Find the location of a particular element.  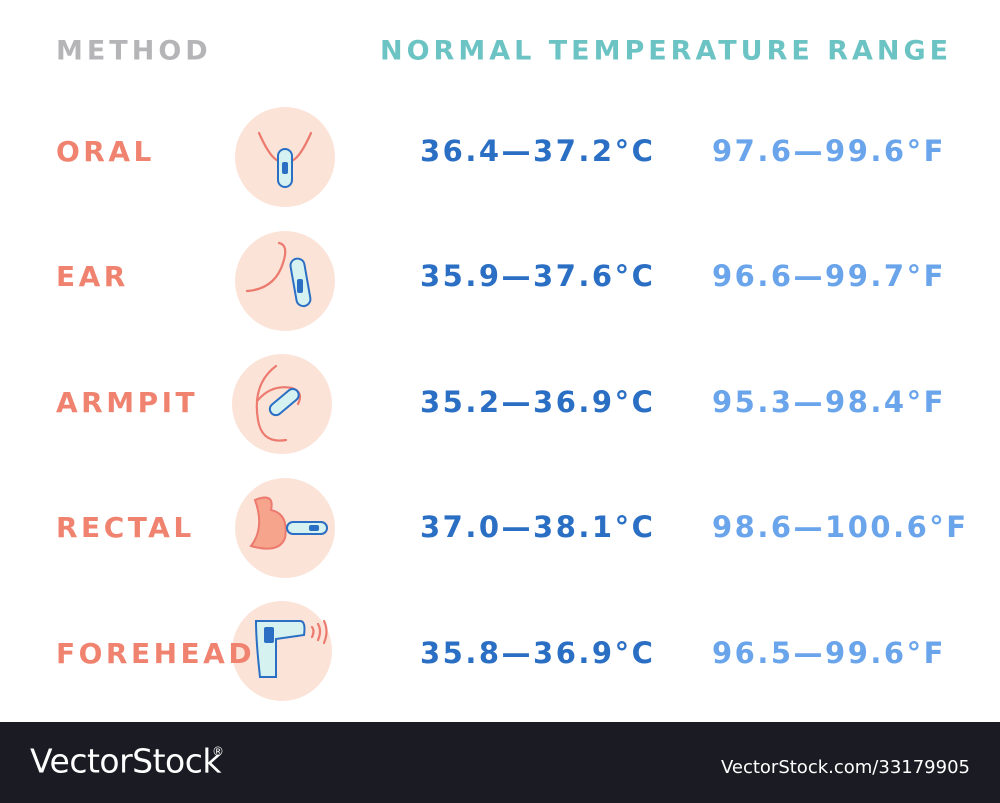

celsius-range: 35.2—36.9°C is located at coordinates (537, 402).